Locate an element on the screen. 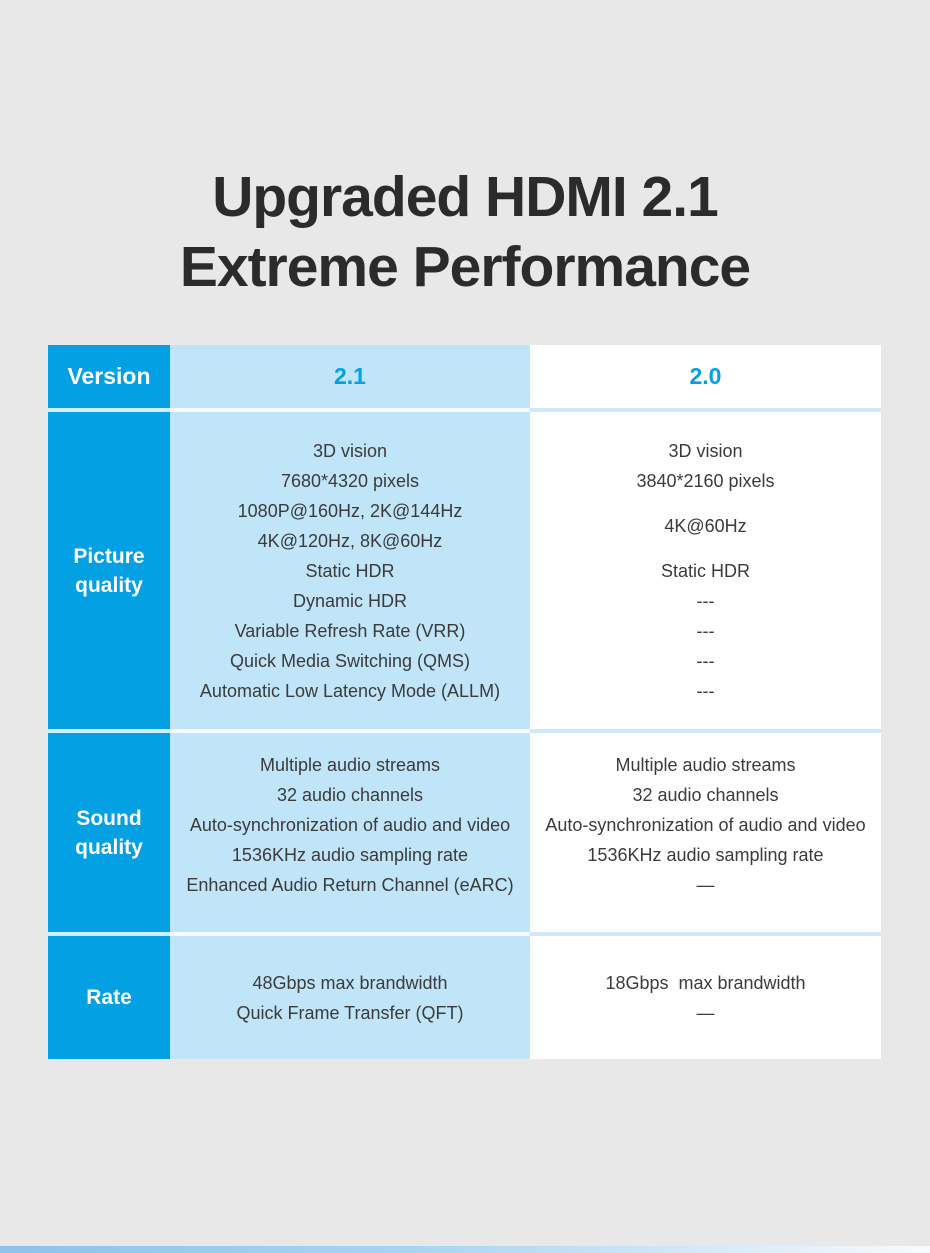 This screenshot has width=930, height=1253. feature-line: 3840*2160 pixels is located at coordinates (705, 480).